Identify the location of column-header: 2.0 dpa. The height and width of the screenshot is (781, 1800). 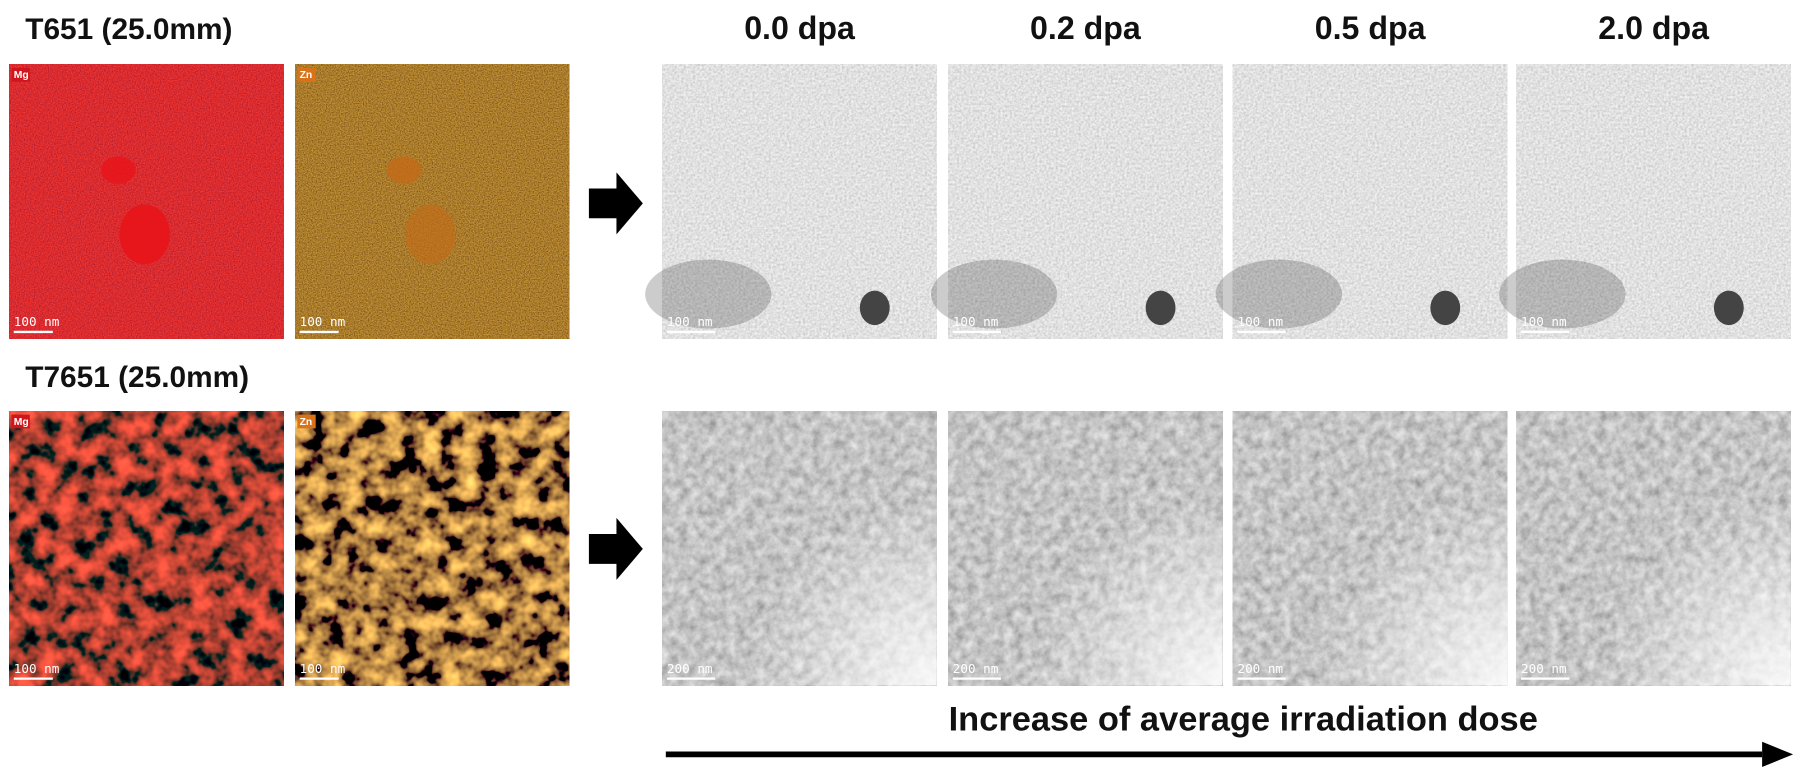
(1654, 28).